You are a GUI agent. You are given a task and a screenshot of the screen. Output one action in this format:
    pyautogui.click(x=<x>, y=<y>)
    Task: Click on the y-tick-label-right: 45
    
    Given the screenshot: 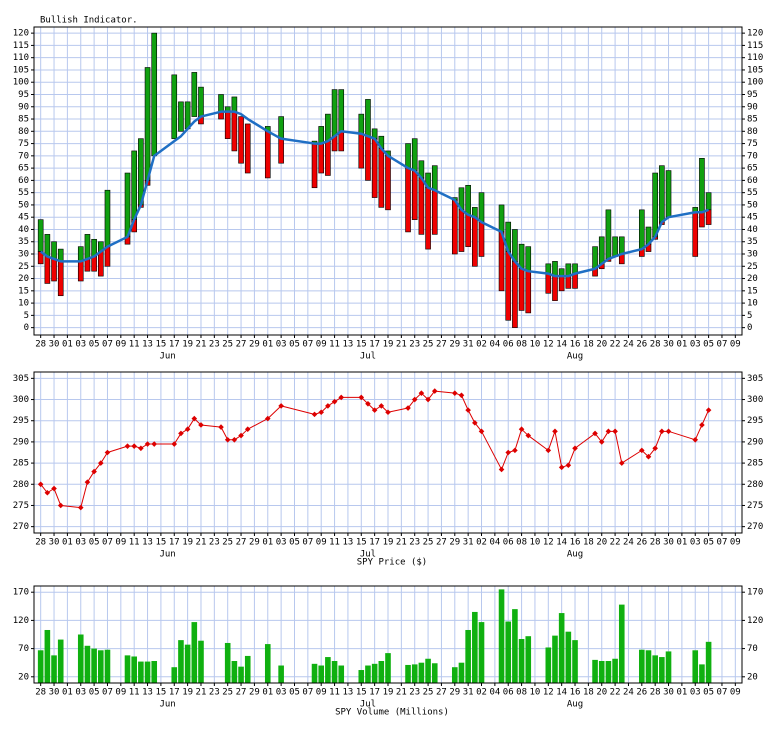 What is the action you would take?
    pyautogui.click(x=752, y=218)
    